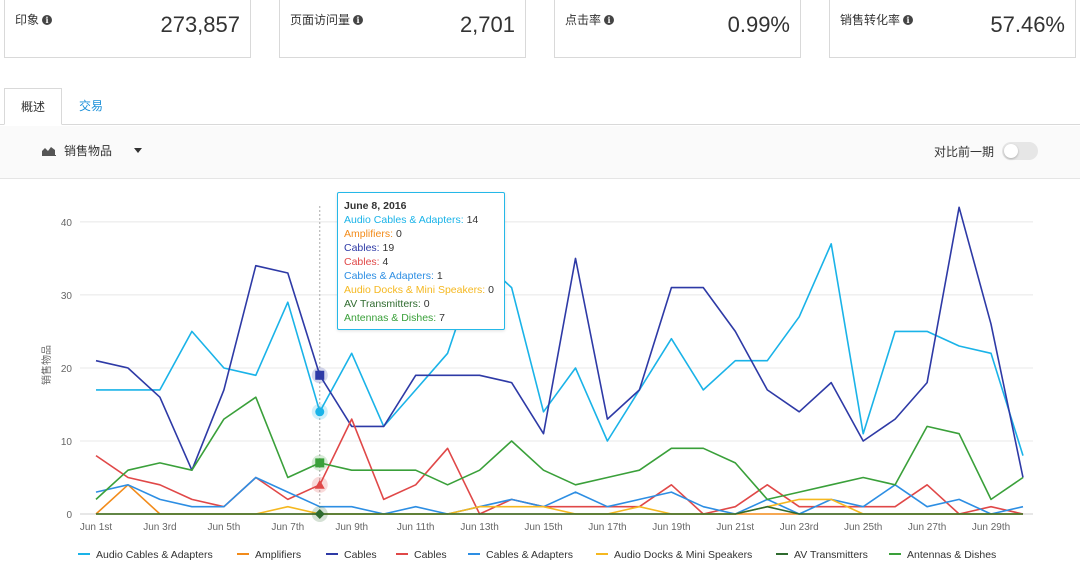 The width and height of the screenshot is (1080, 567). Describe the element at coordinates (870, 20) in the screenshot. I see `kpi-label-text: 销售转化率` at that location.